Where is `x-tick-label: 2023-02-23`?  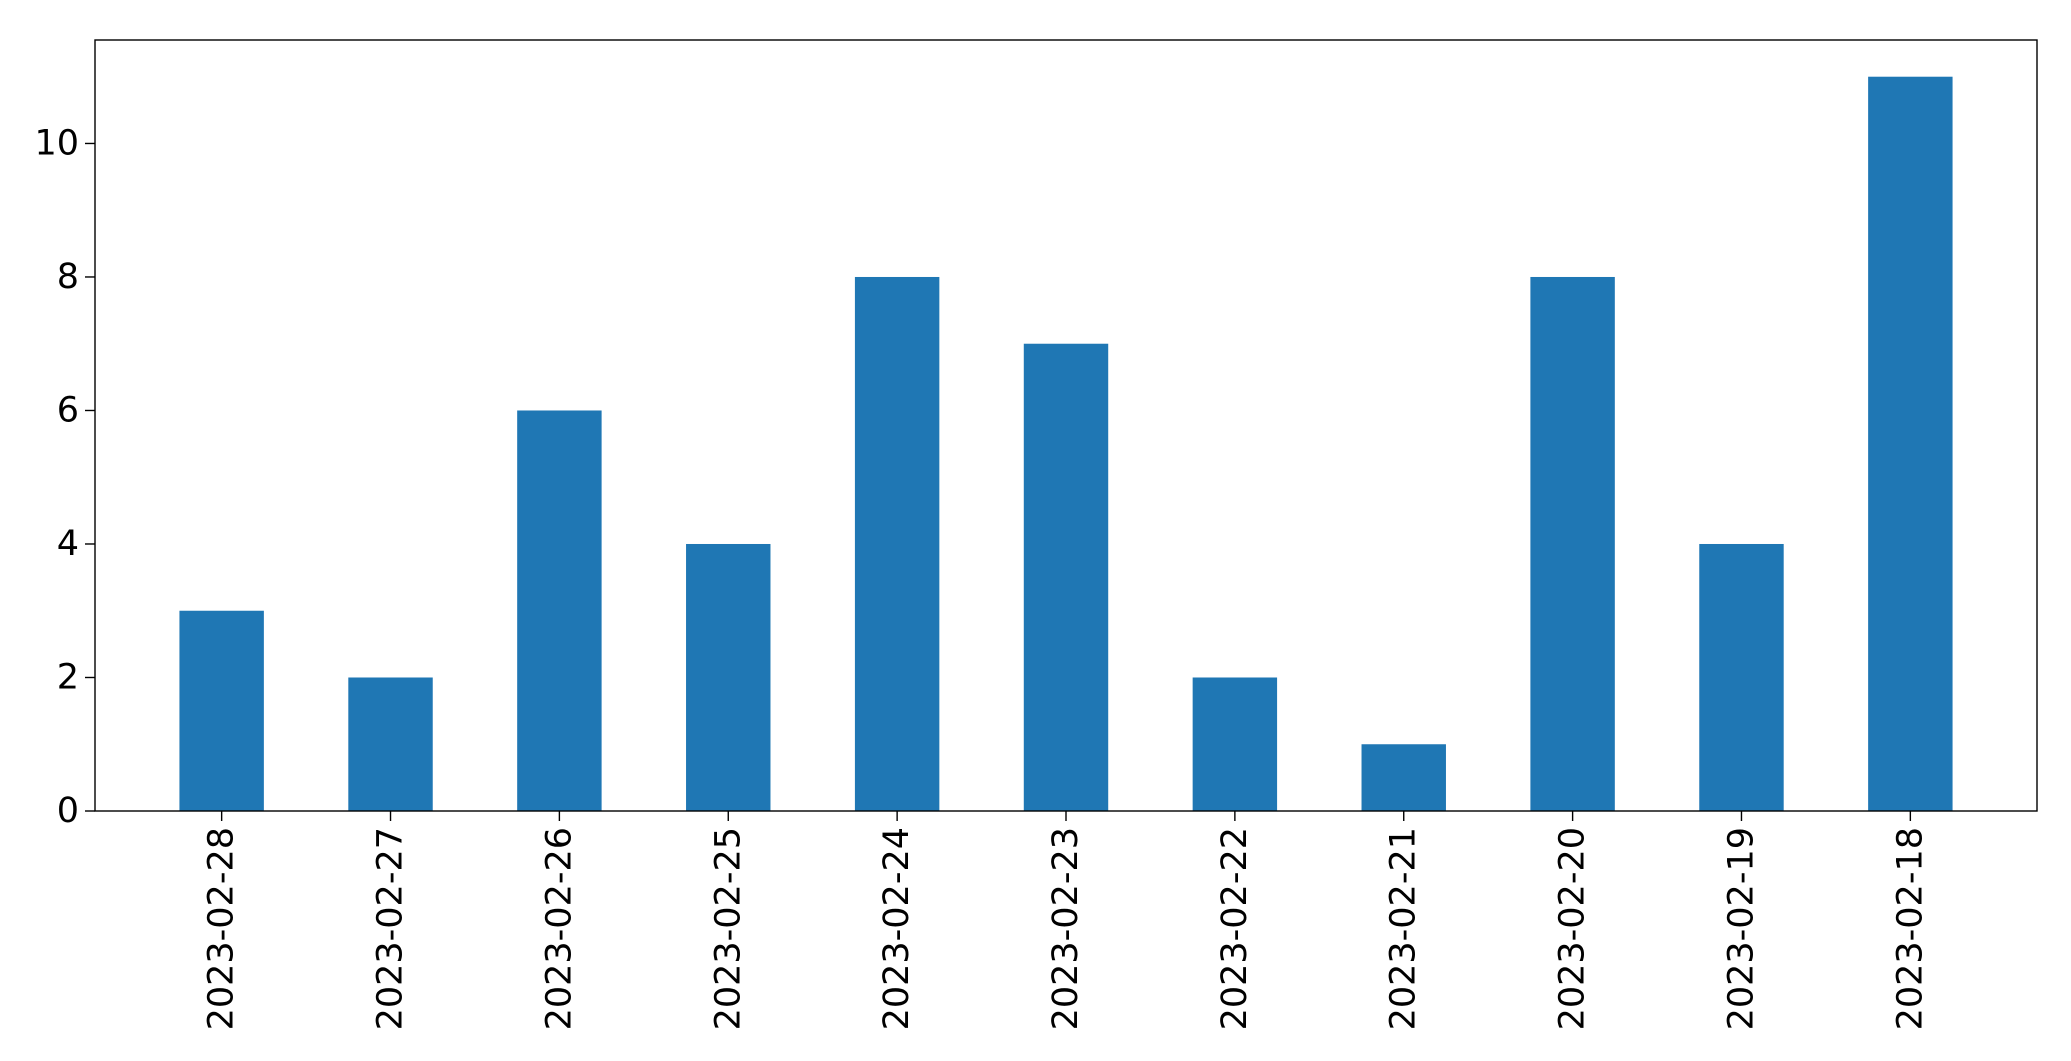
x-tick-label: 2023-02-23 is located at coordinates (1066, 928).